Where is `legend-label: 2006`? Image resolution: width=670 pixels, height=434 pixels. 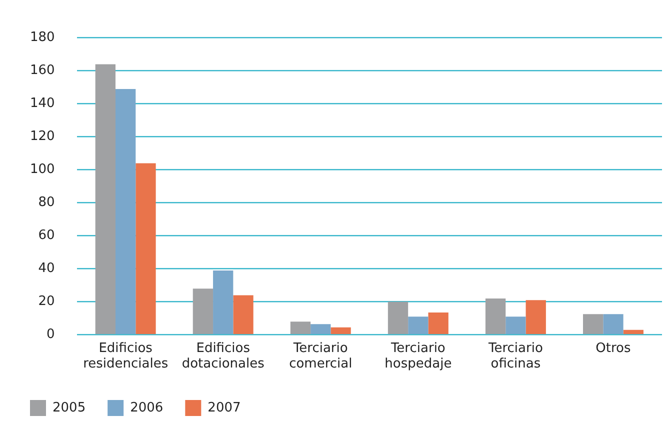 legend-label: 2006 is located at coordinates (147, 408).